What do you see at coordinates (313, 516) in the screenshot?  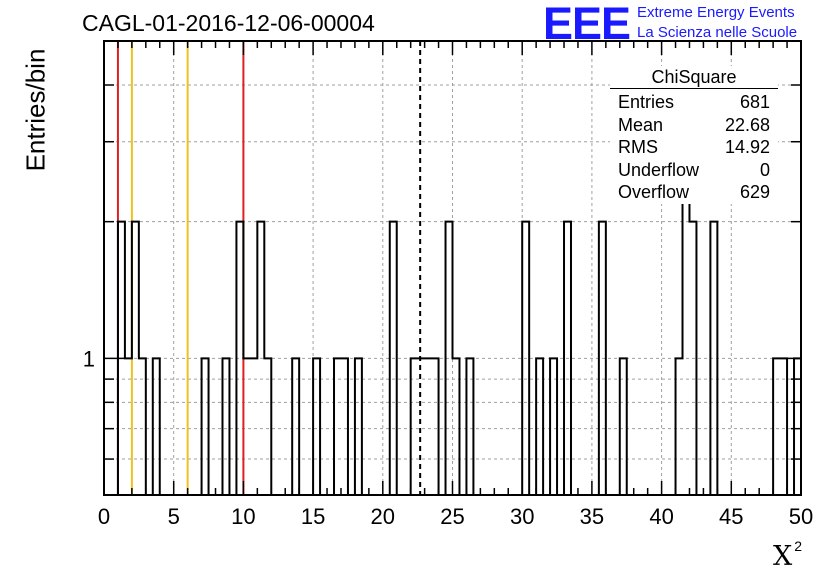 I see `x-tick-label: 15` at bounding box center [313, 516].